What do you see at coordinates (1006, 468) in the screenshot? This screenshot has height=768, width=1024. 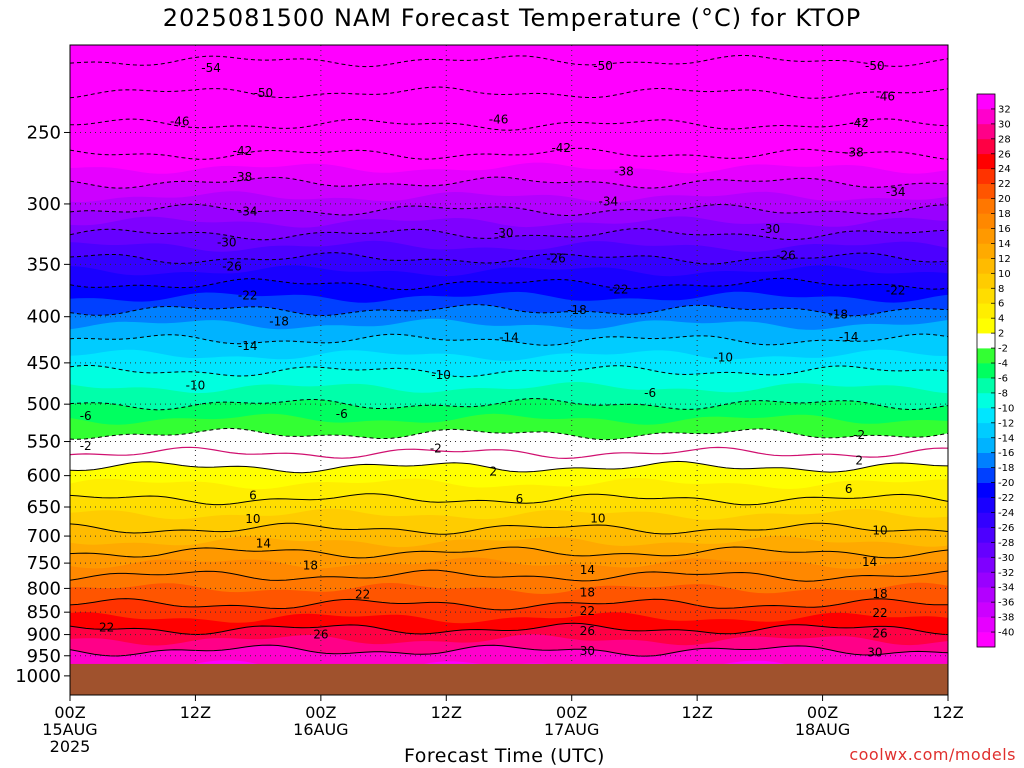 I see `legend-label: -18` at bounding box center [1006, 468].